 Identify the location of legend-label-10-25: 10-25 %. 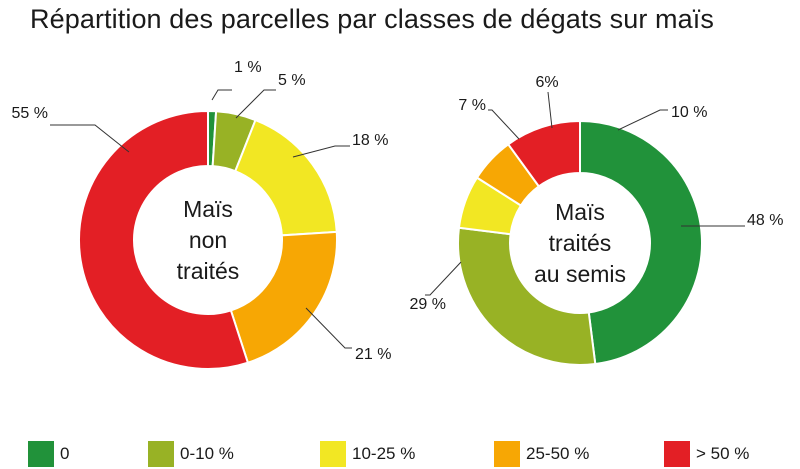
(384, 453).